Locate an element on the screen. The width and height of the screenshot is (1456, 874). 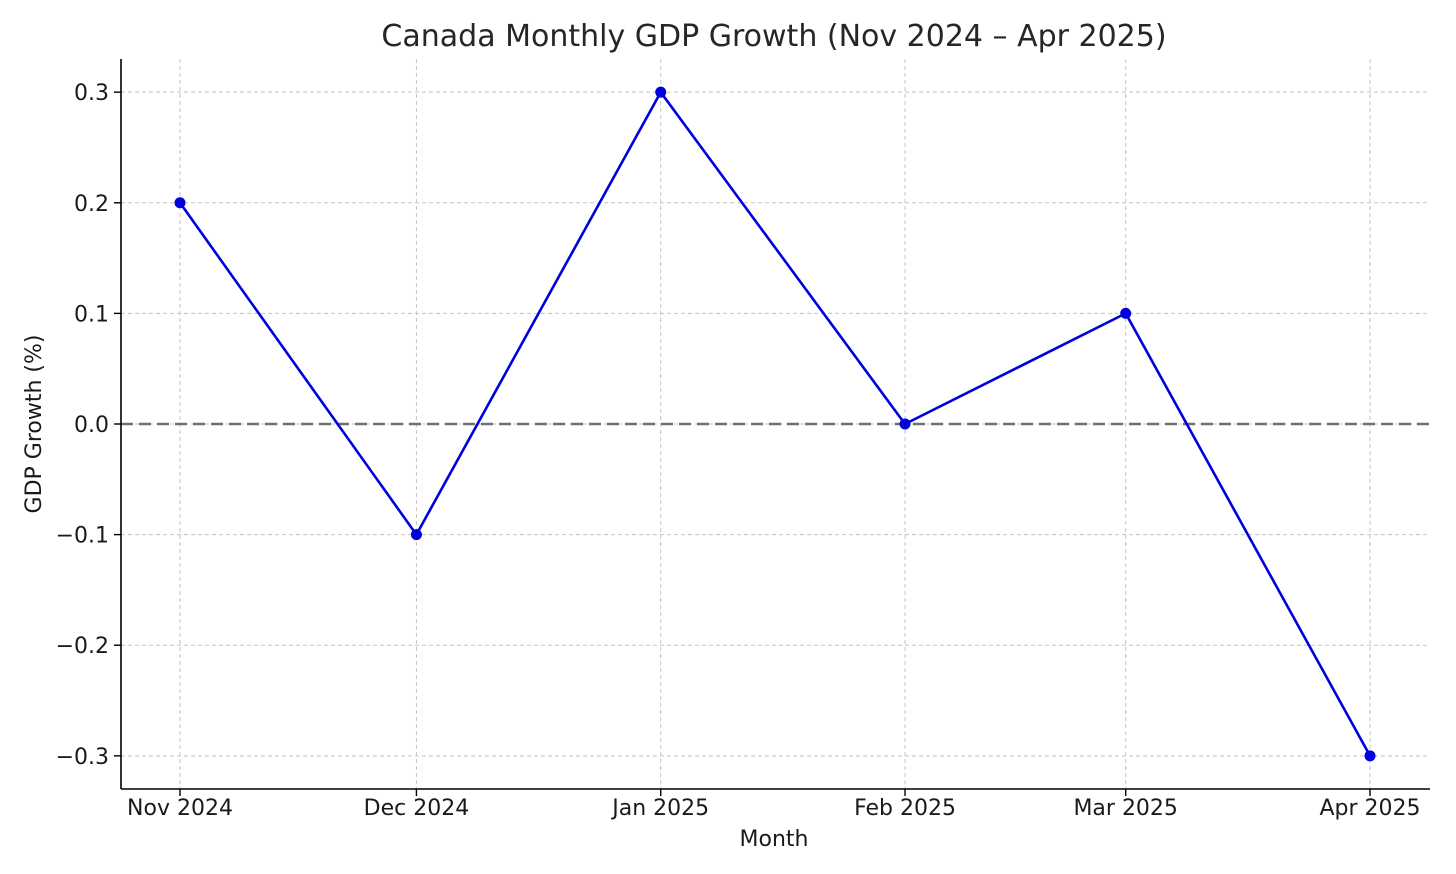
x-tick-label: Apr 2025 is located at coordinates (1369, 808).